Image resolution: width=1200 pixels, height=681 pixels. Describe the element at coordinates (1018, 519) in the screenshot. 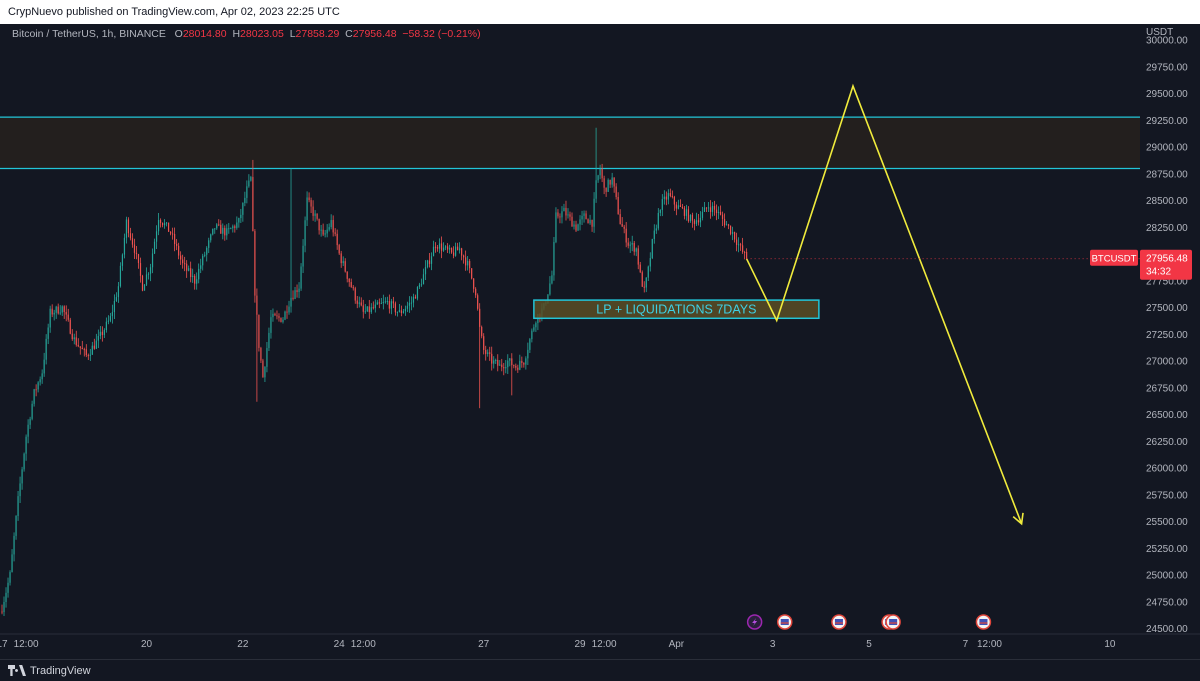

I see `projection-arrowhead` at that location.